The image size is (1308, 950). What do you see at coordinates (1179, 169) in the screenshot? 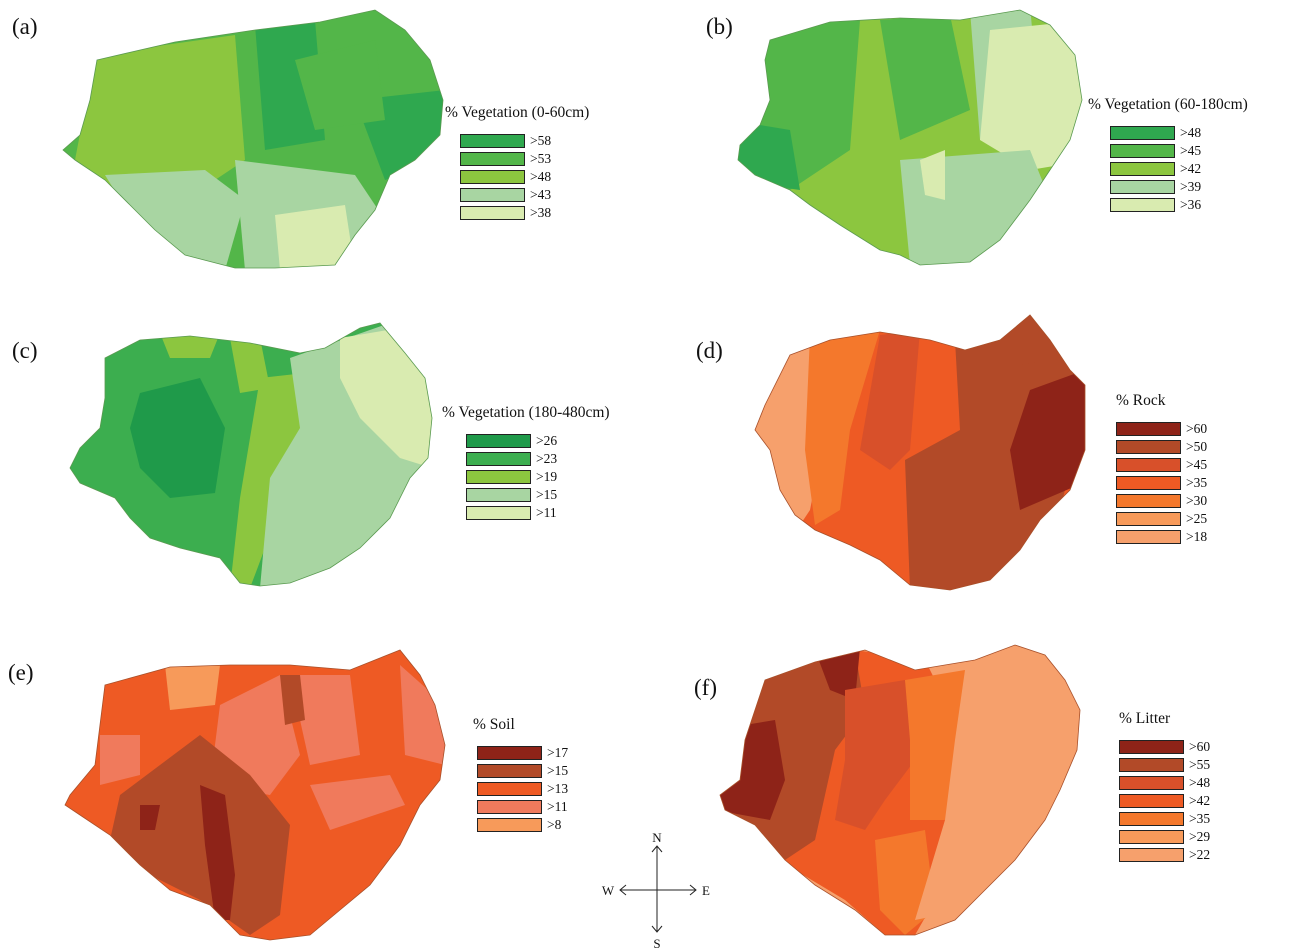
I see `legend-item: >42` at bounding box center [1179, 169].